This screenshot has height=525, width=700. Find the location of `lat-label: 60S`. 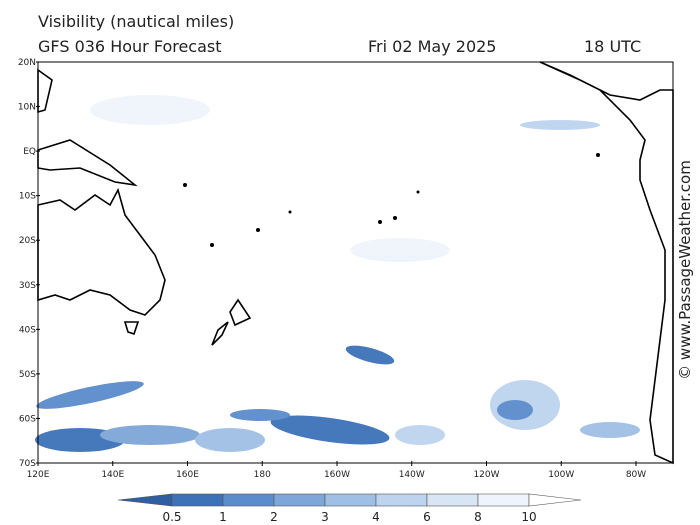

lat-label: 60S is located at coordinates (27, 419).